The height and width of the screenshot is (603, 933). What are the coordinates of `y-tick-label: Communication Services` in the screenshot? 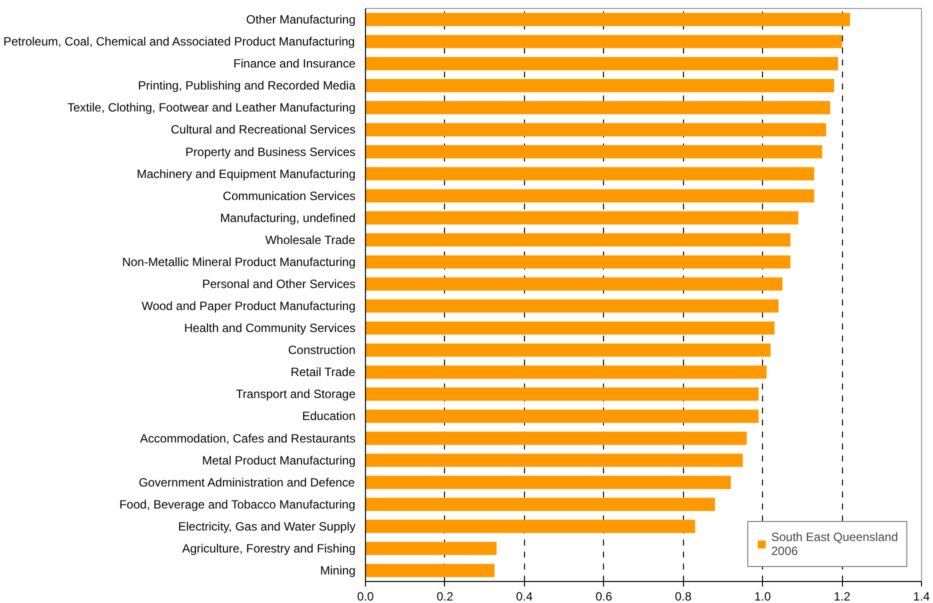 It's located at (289, 195).